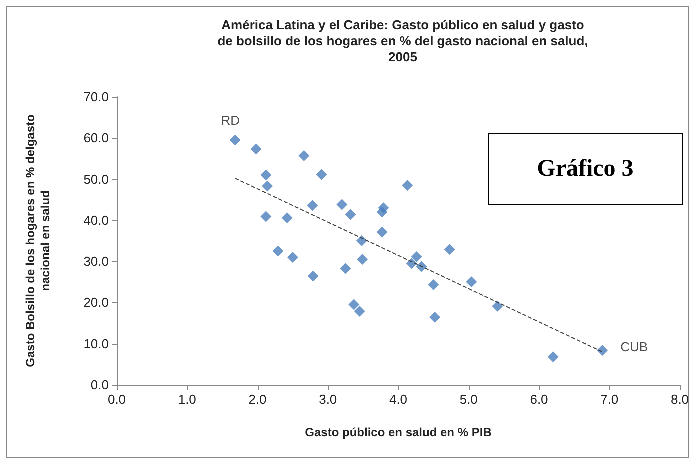  I want to click on annotation: Gráfico 3, so click(585, 169).